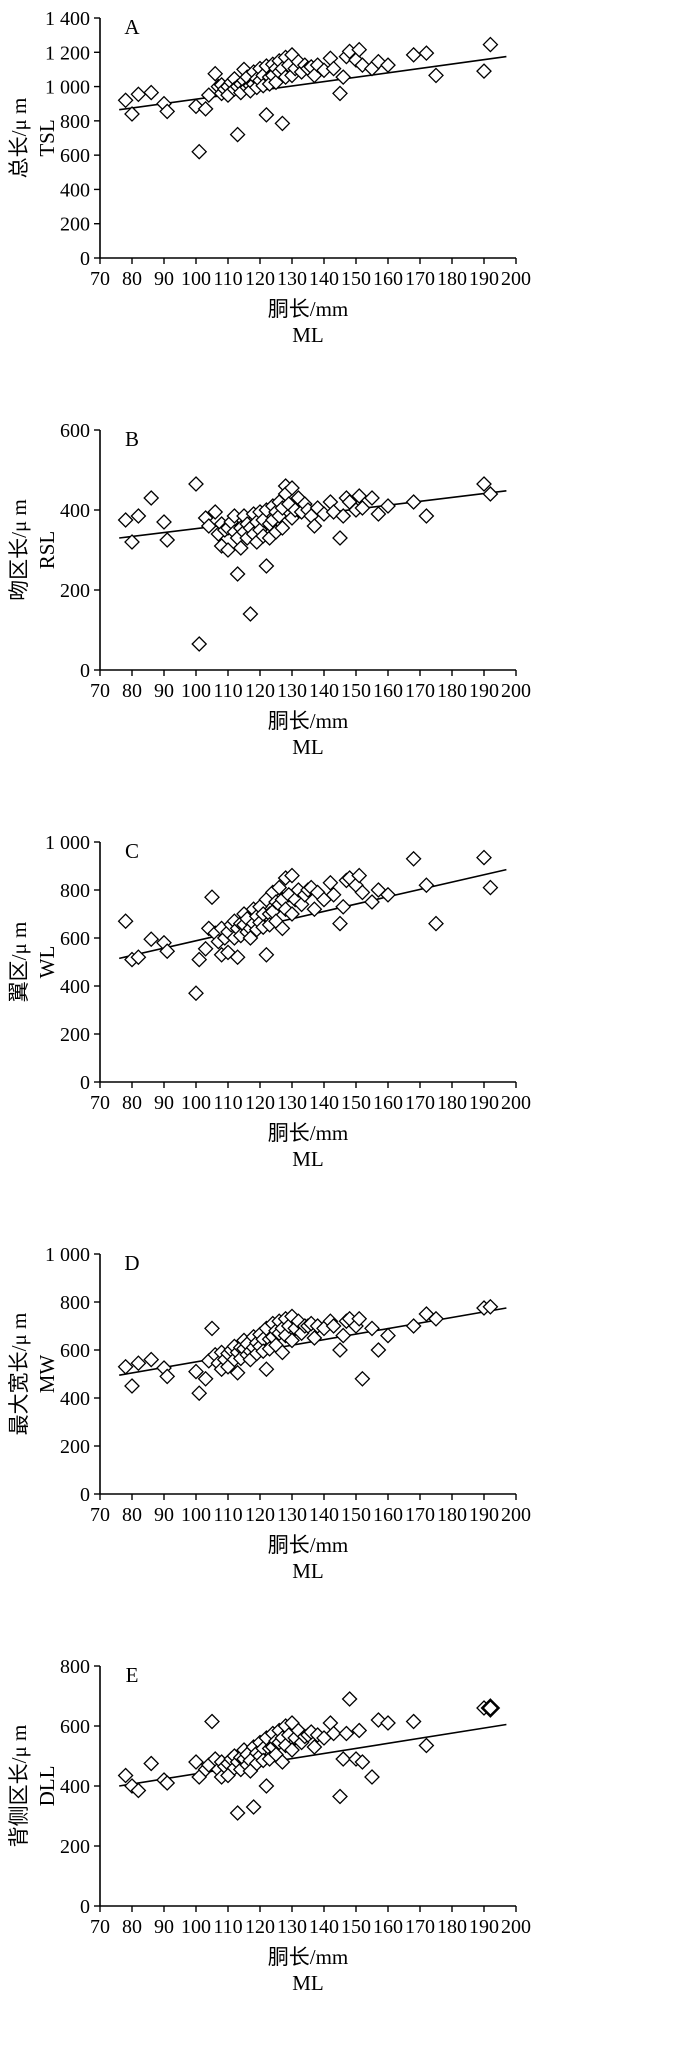 This screenshot has width=700, height=2060. What do you see at coordinates (388, 1927) in the screenshot?
I see `x-tick-label: 160` at bounding box center [388, 1927].